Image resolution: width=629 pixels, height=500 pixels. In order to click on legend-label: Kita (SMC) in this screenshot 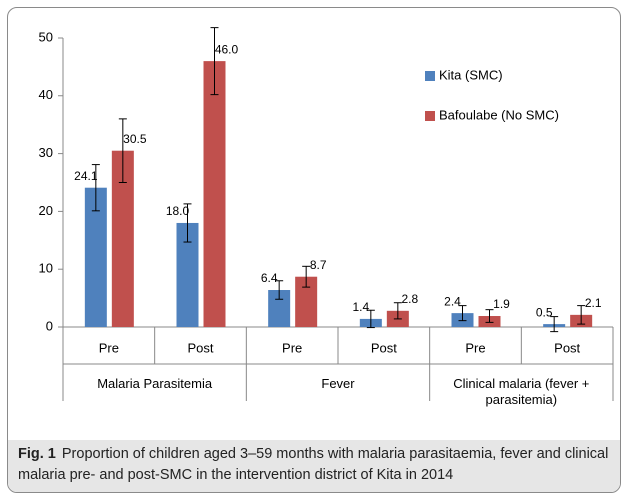, I will do `click(471, 74)`.